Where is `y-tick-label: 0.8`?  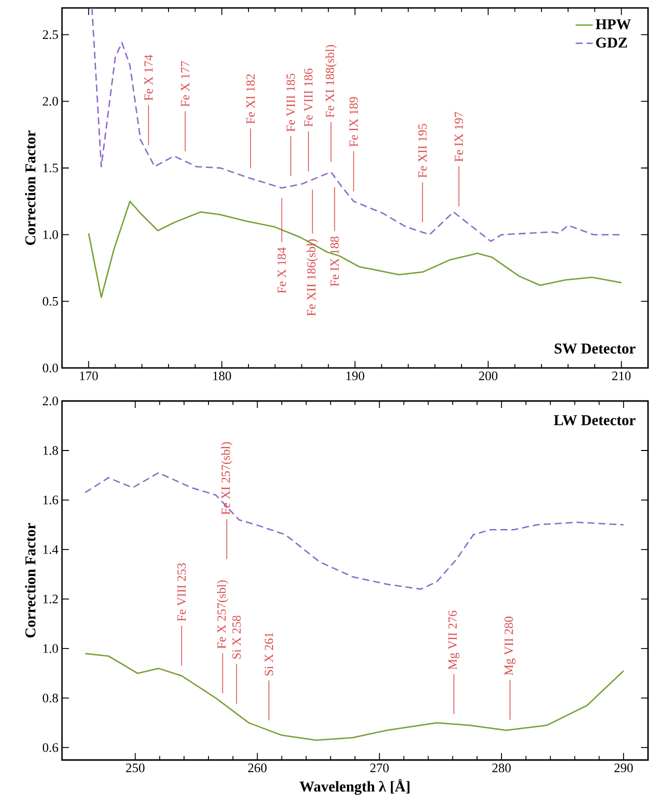 y-tick-label: 0.8 is located at coordinates (50, 698).